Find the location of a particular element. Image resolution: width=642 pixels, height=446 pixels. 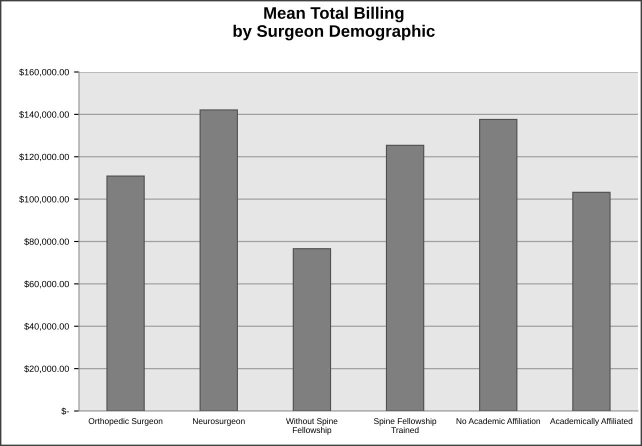

y-tick-label: $- is located at coordinates (65, 411).